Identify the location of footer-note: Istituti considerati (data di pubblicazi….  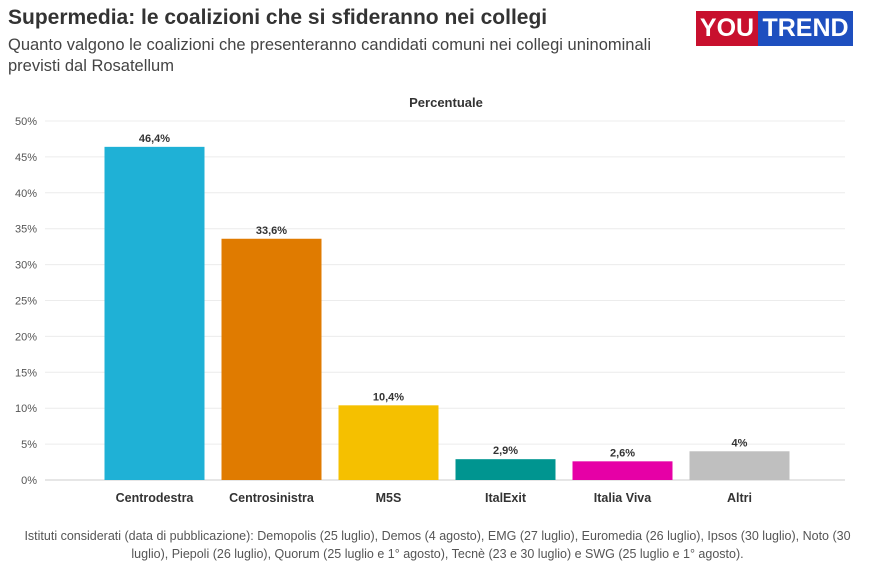
(437, 545).